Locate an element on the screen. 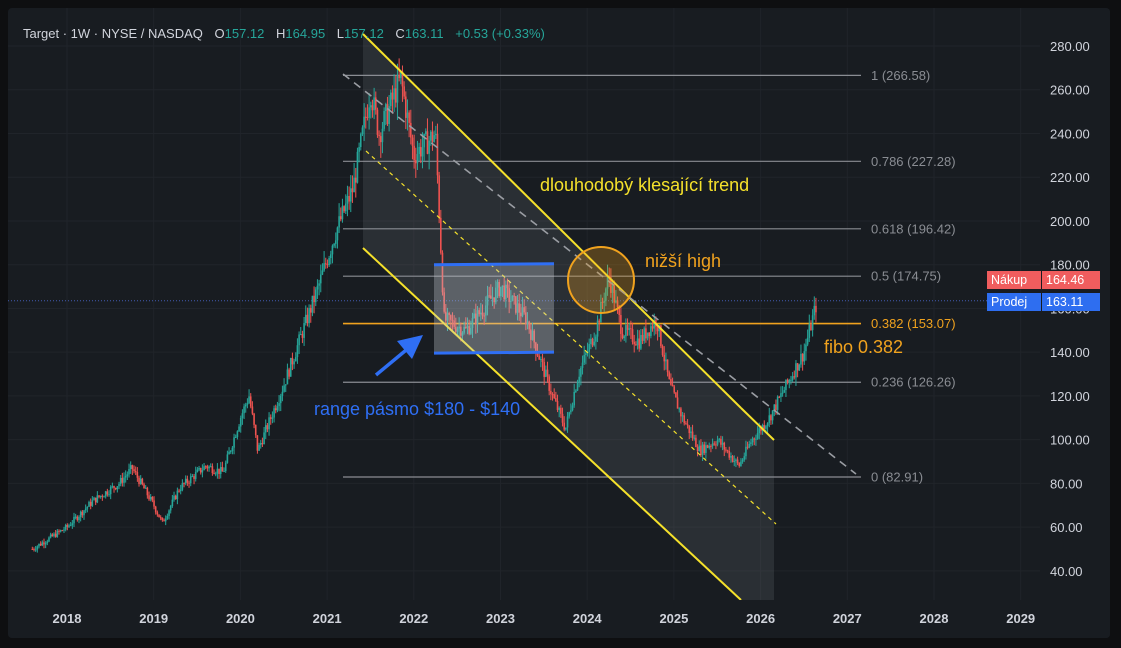  y-tick-label: 260.00 is located at coordinates (1070, 90).